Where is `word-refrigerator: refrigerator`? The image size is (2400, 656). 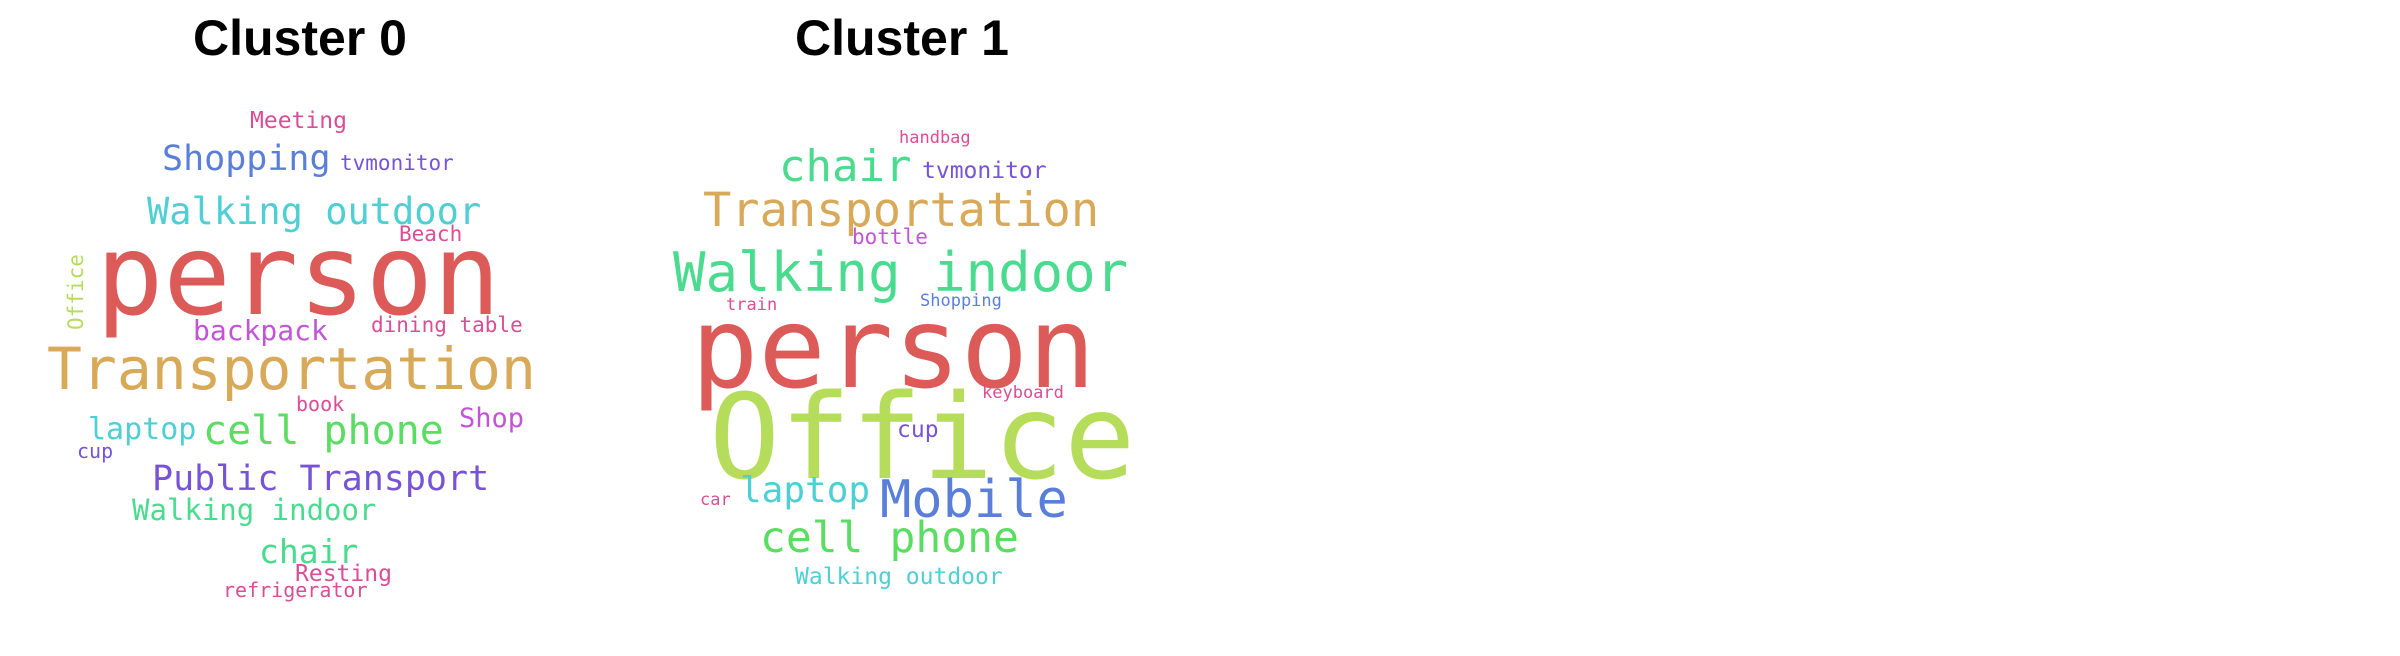 word-refrigerator: refrigerator is located at coordinates (295, 590).